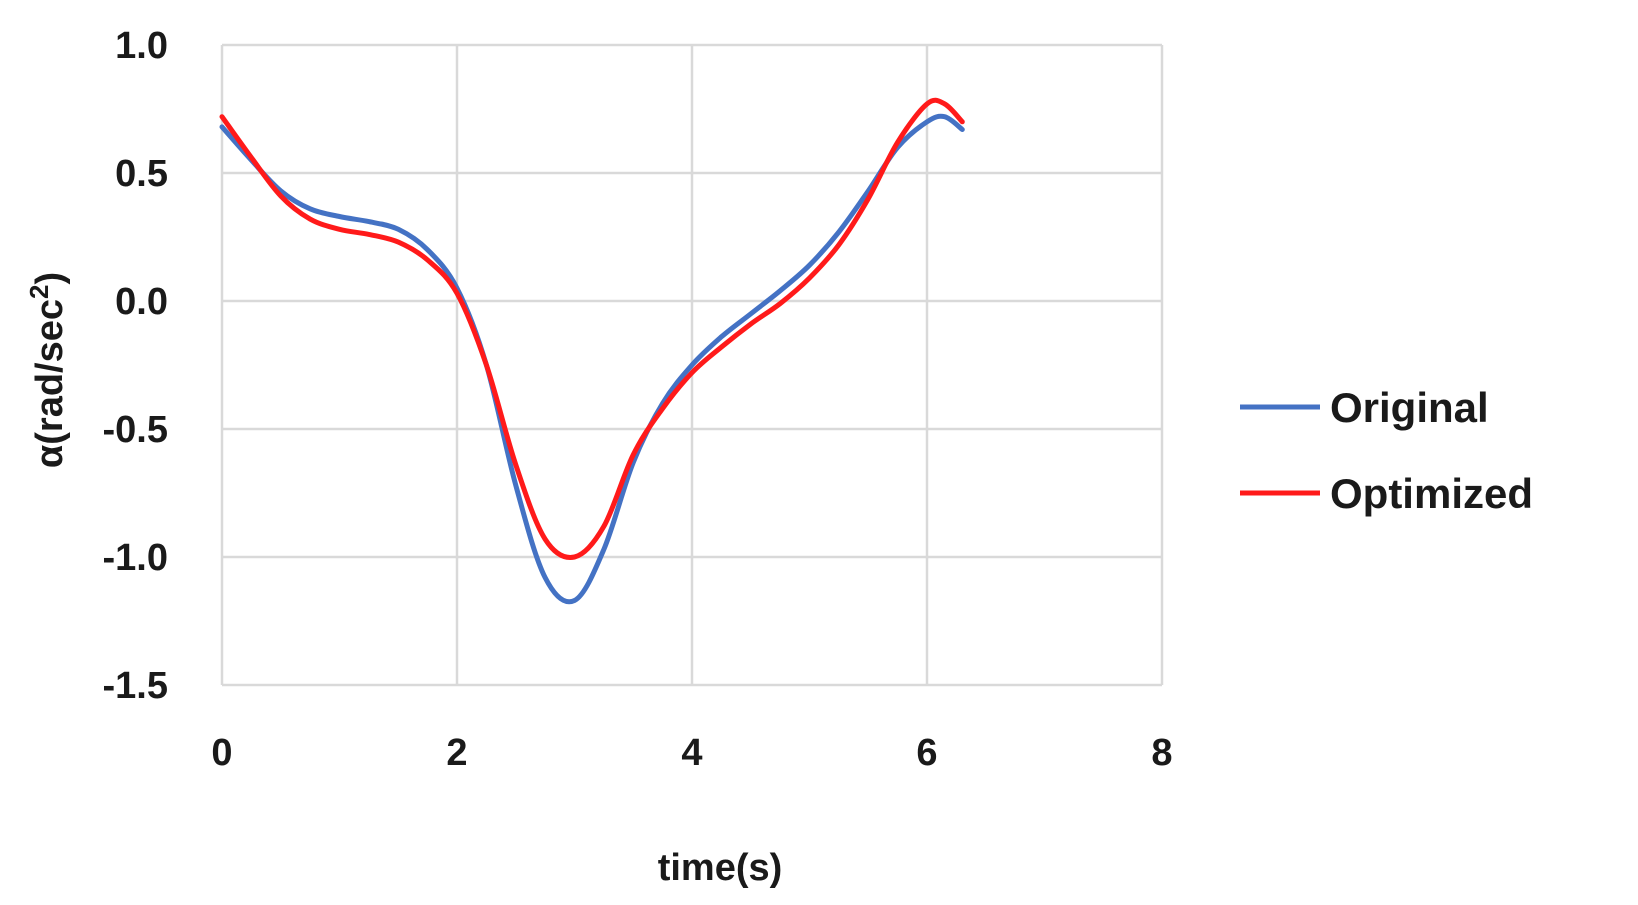  Describe the element at coordinates (50, 383) in the screenshot. I see `y-axis-title-main: α(rad/sec` at that location.